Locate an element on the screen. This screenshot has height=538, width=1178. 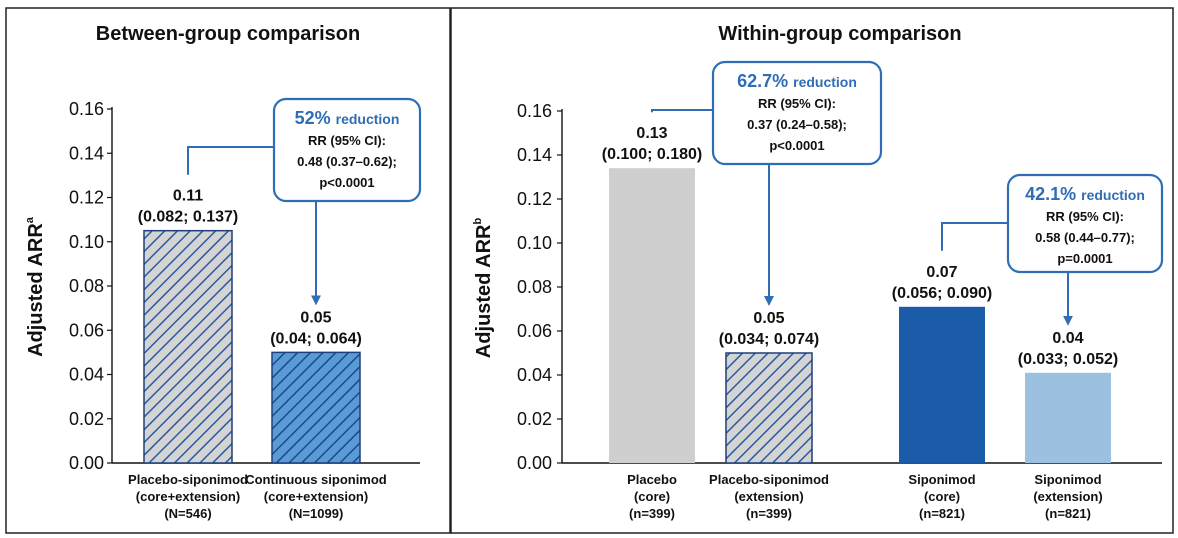
bar-ci-label: (0.04; 0.064) is located at coordinates (316, 338).